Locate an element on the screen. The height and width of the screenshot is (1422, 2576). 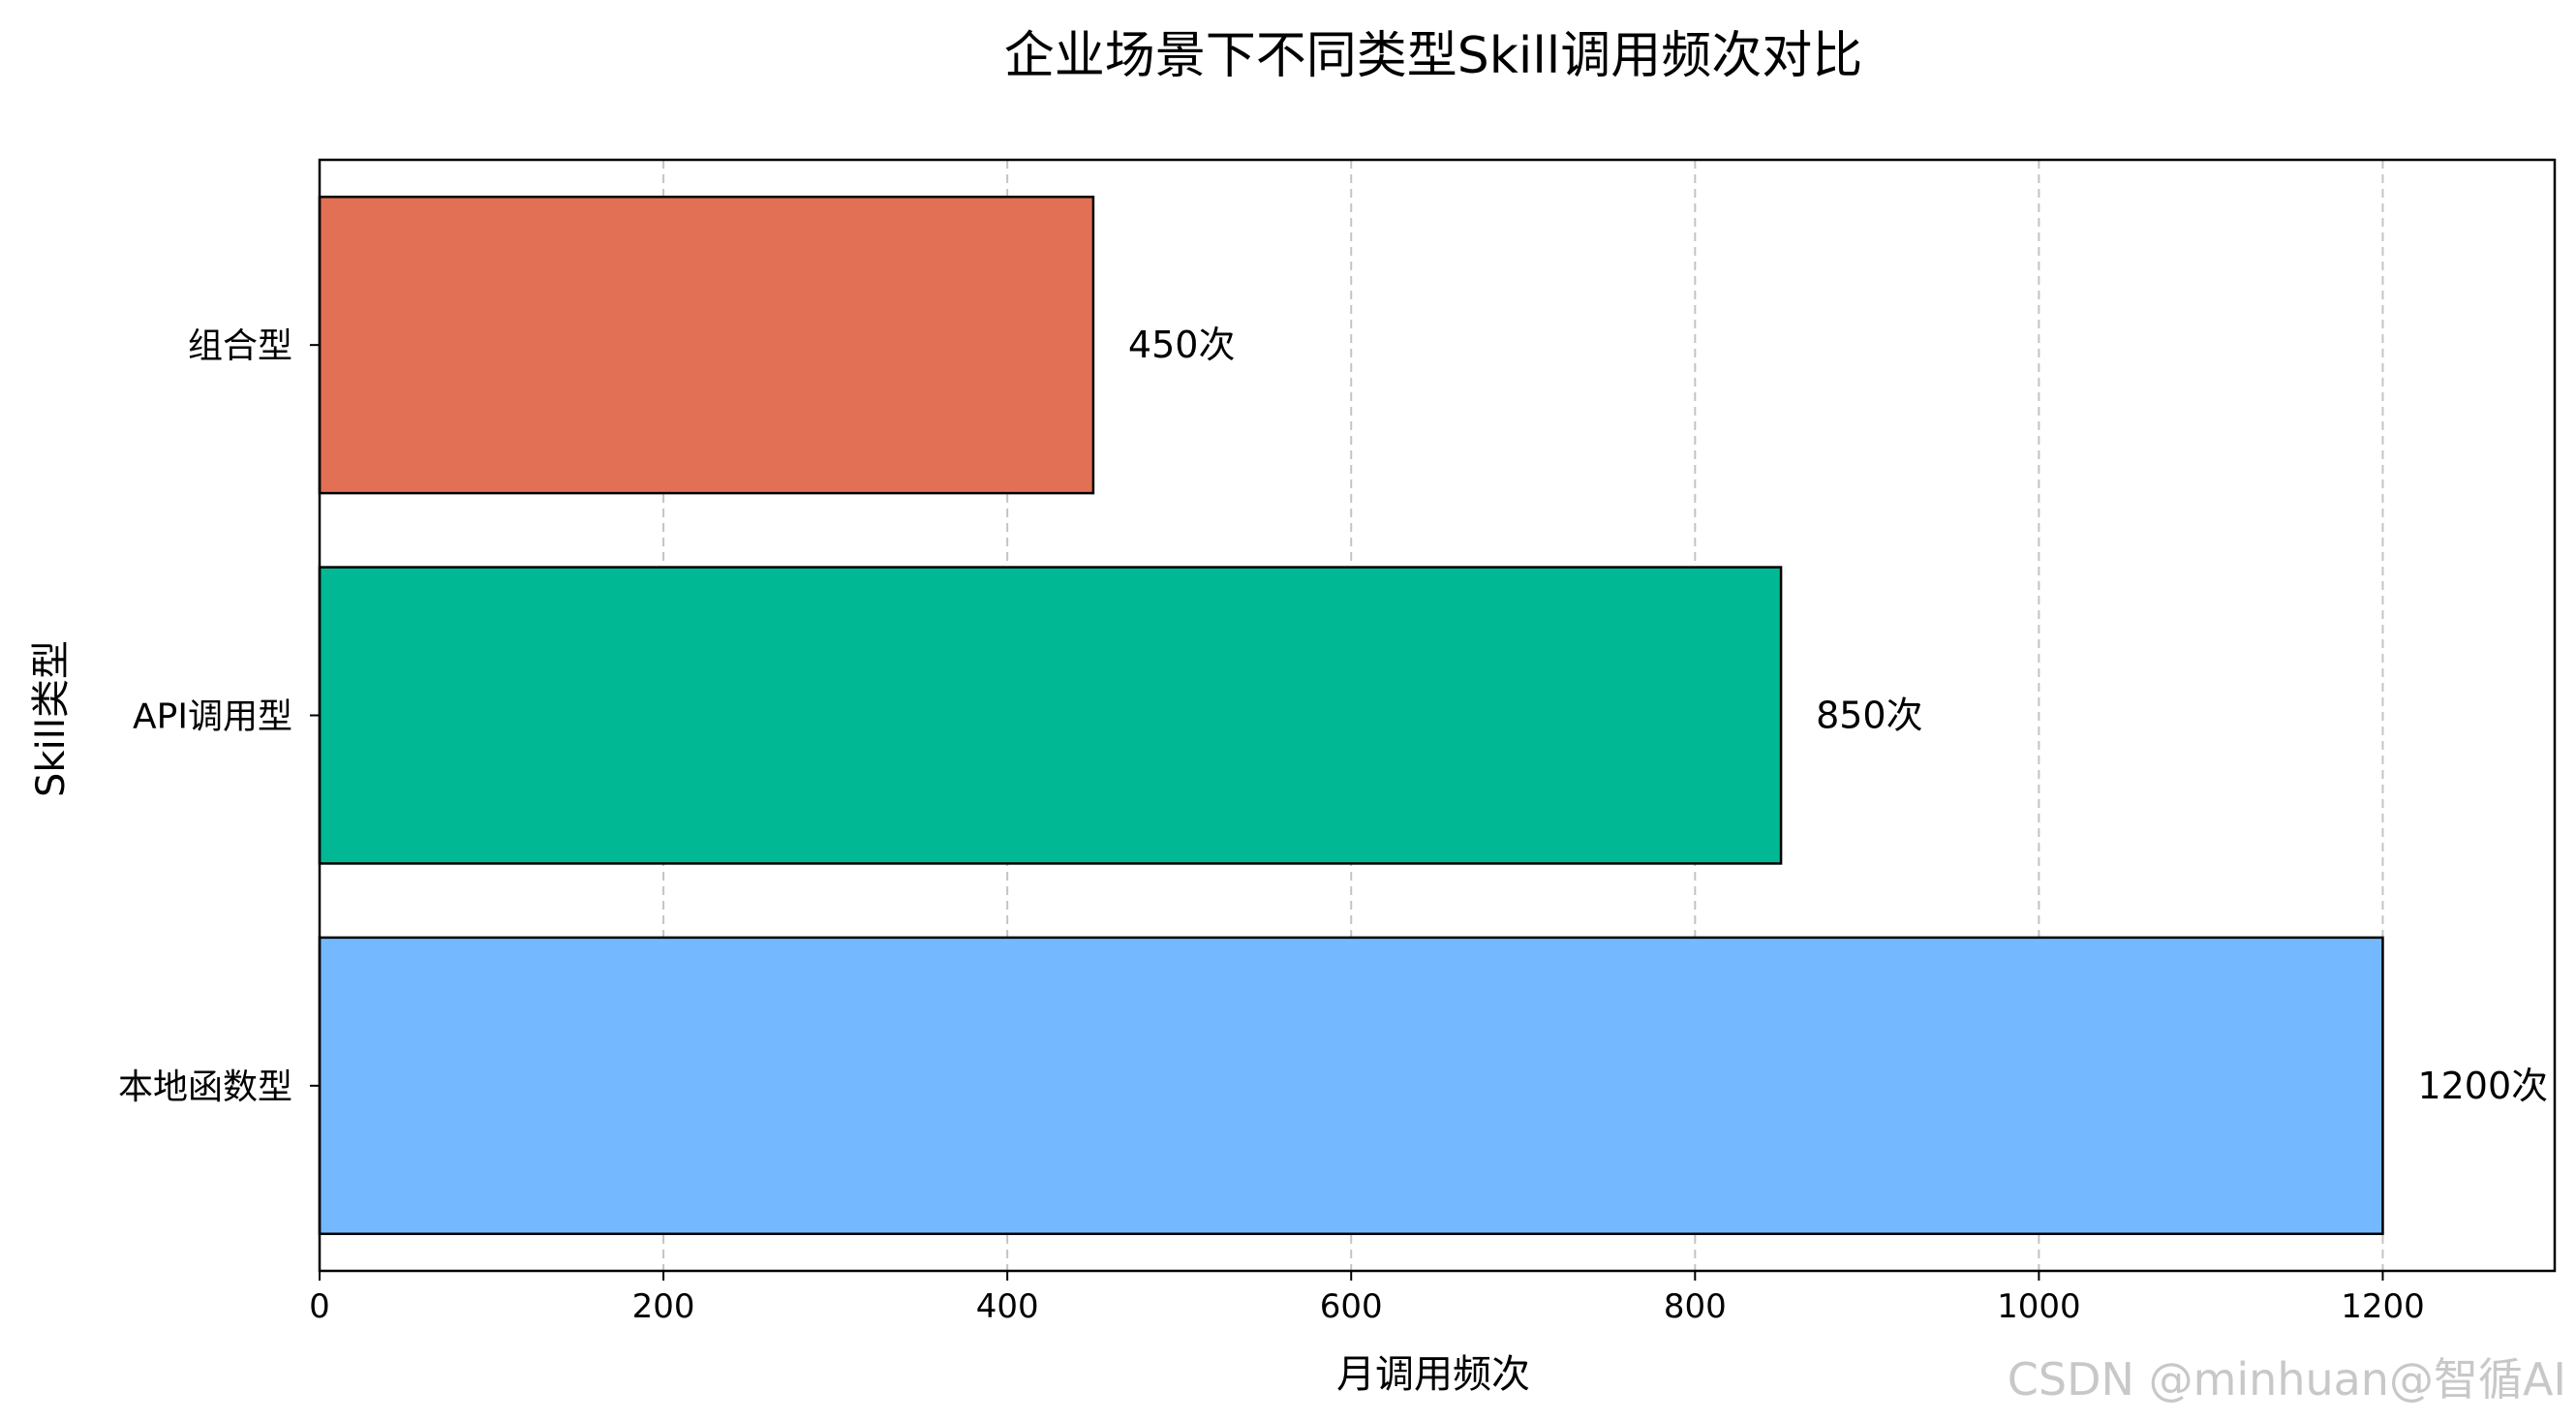
y-tick-label: 组合型 is located at coordinates (240, 346).